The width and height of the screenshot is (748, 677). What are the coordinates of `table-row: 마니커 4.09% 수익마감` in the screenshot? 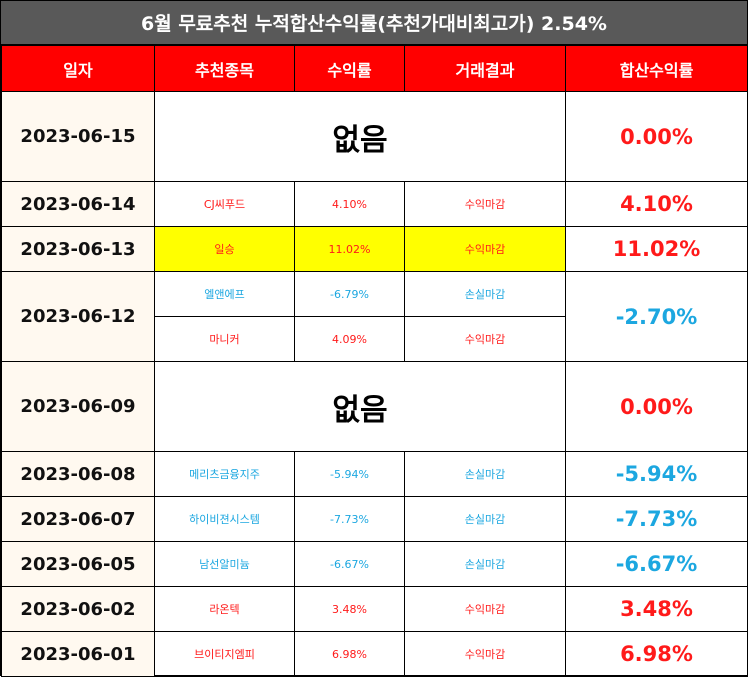 It's located at (375, 339).